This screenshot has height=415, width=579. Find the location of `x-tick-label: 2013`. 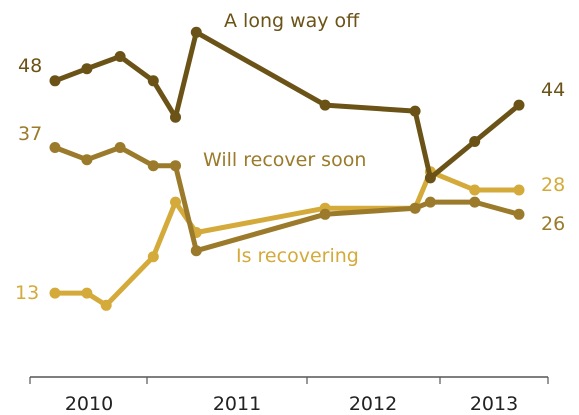

x-tick-label: 2013 is located at coordinates (494, 404).